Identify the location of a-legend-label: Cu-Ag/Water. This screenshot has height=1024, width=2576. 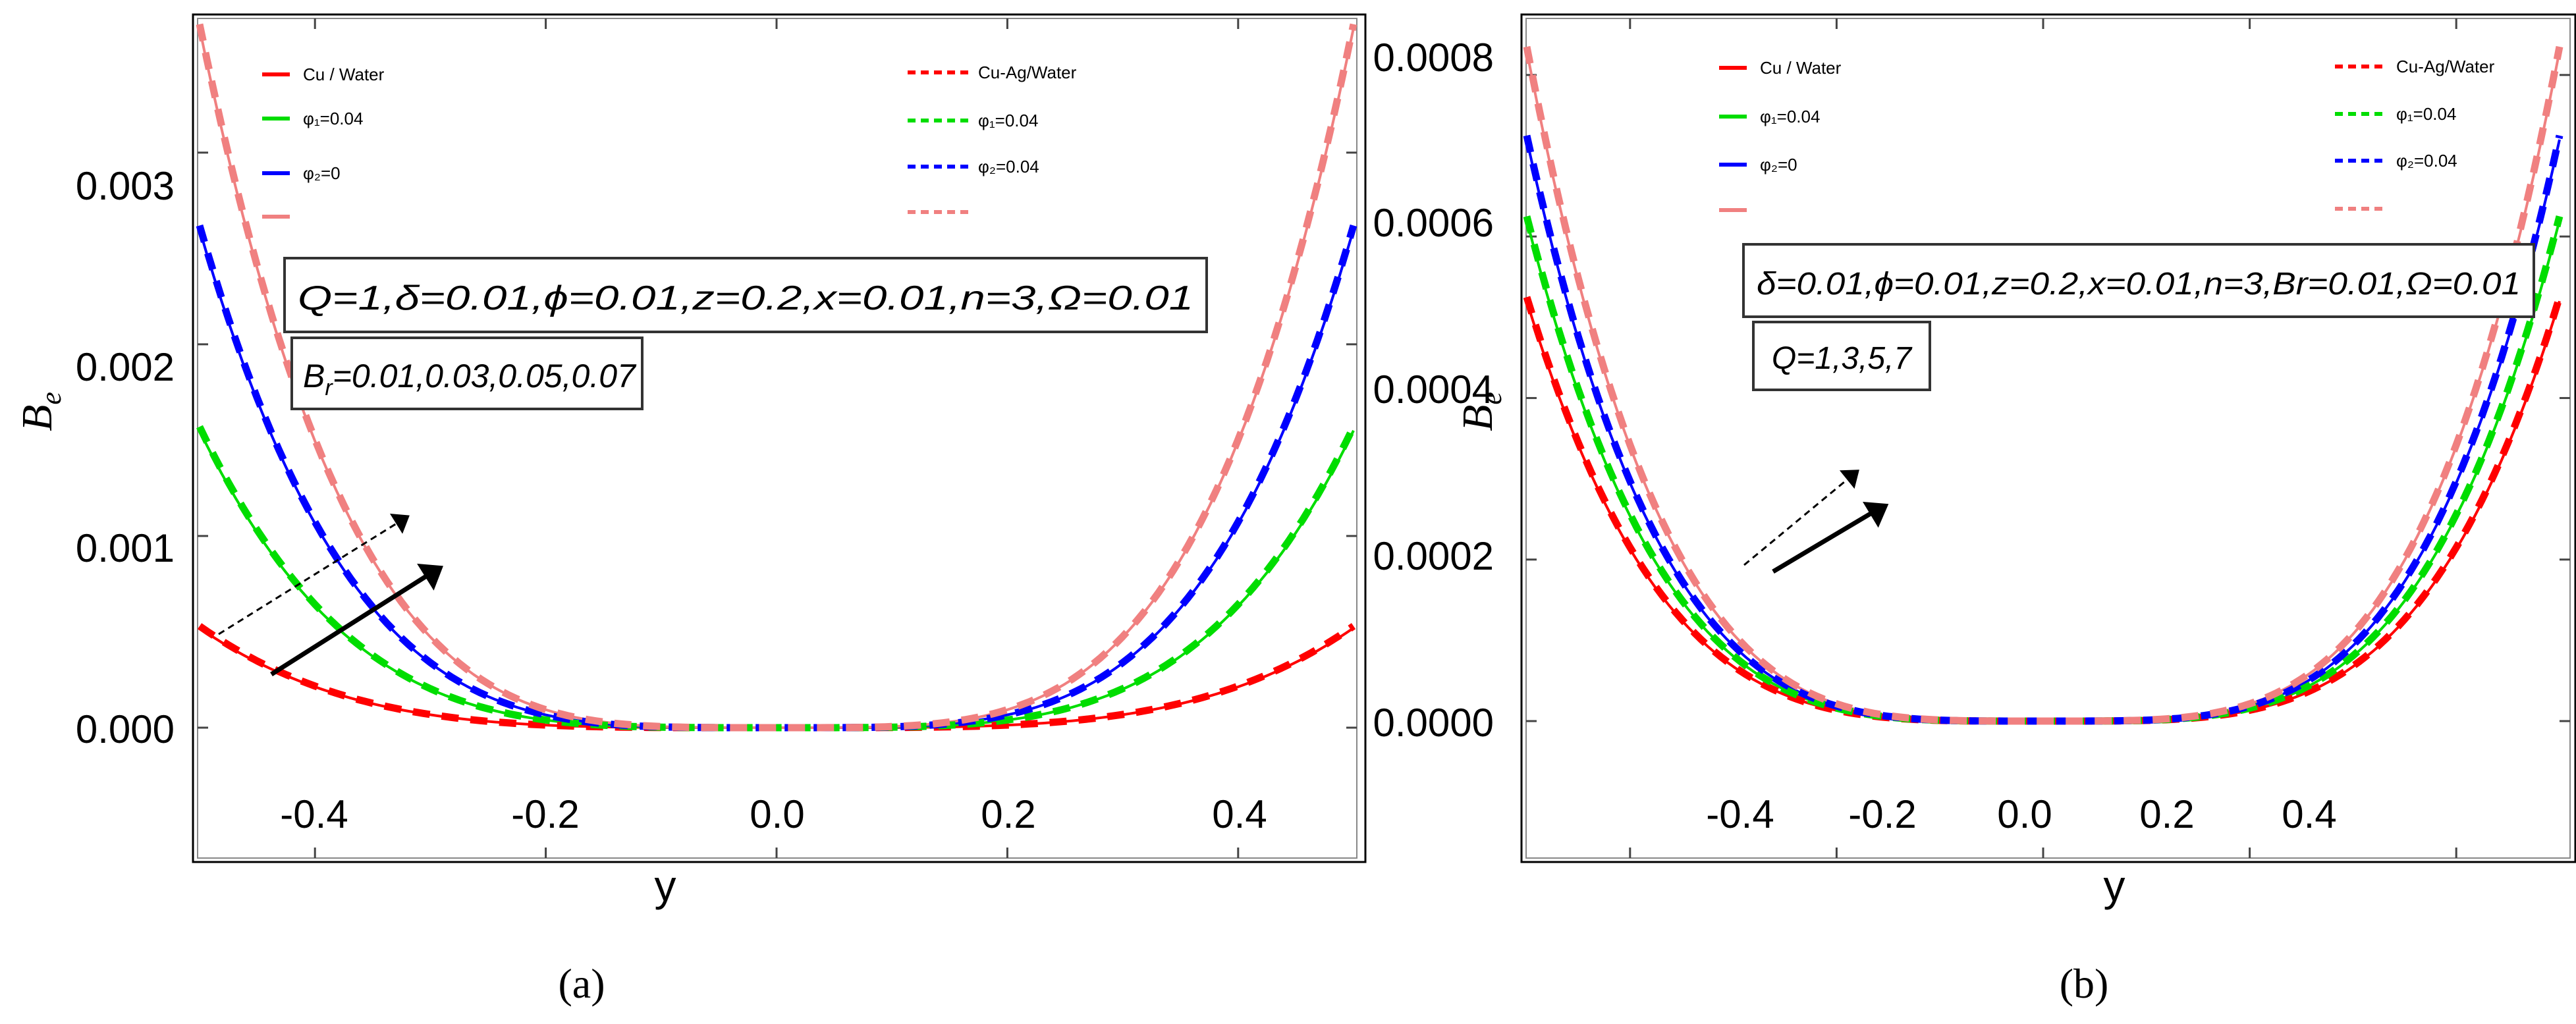
(1027, 72).